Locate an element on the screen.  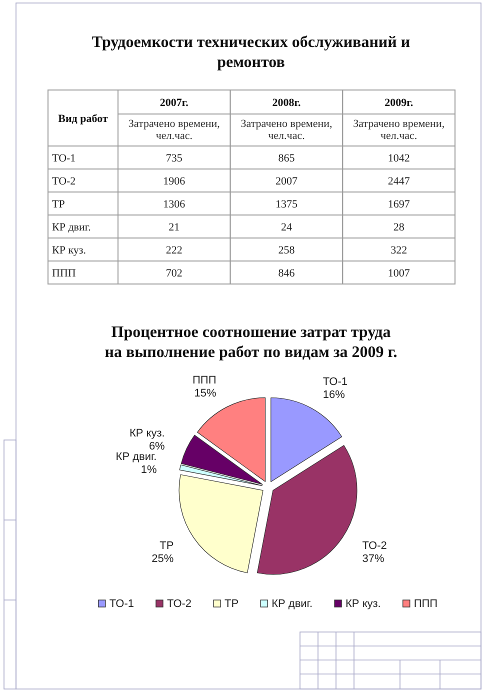
data-label: 1007 is located at coordinates (399, 274).